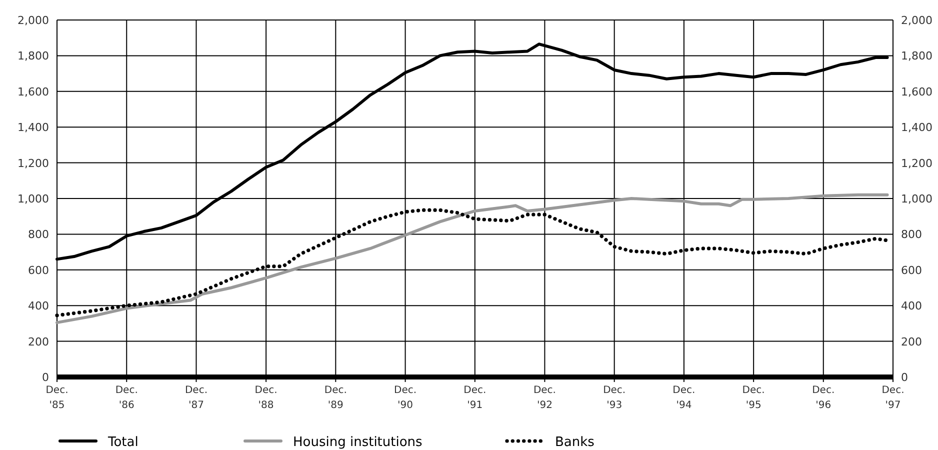  I want to click on y-tick-label: 800, so click(38, 235).